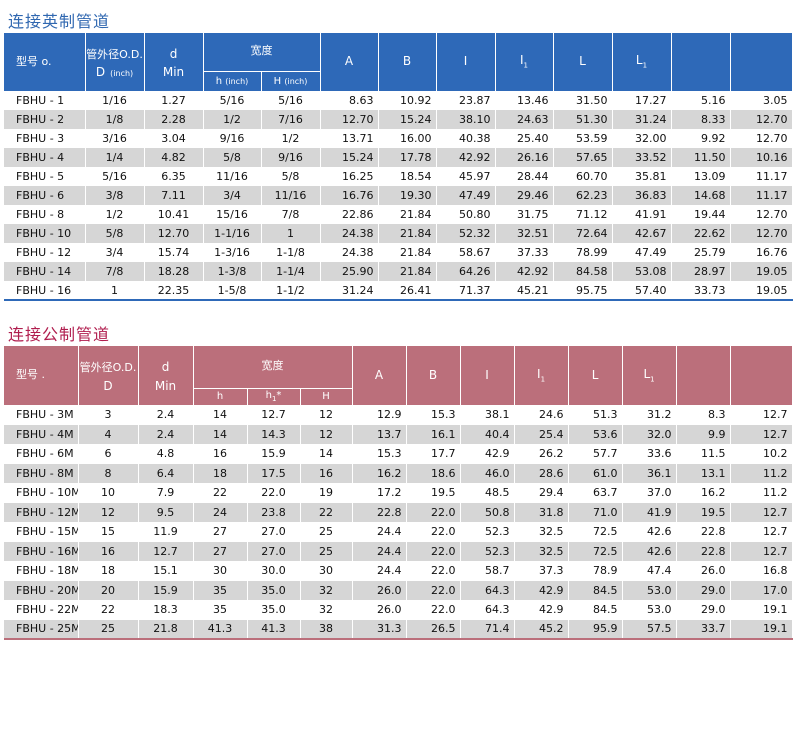 The image size is (800, 729). Describe the element at coordinates (166, 375) in the screenshot. I see `header-d-min: d Min` at that location.